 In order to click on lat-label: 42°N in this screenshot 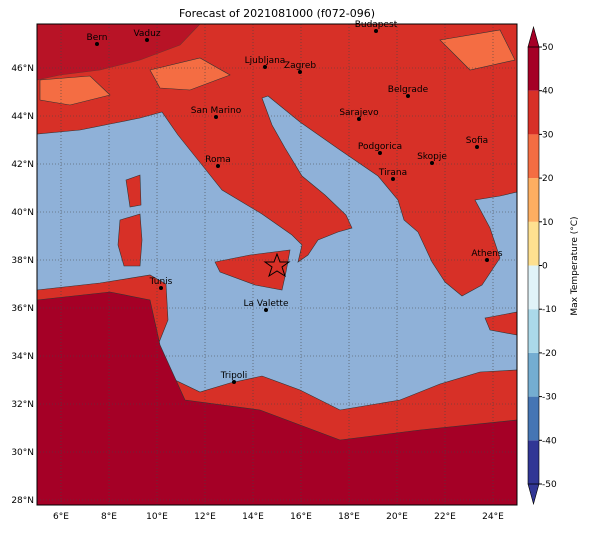, I will do `click(22, 165)`.